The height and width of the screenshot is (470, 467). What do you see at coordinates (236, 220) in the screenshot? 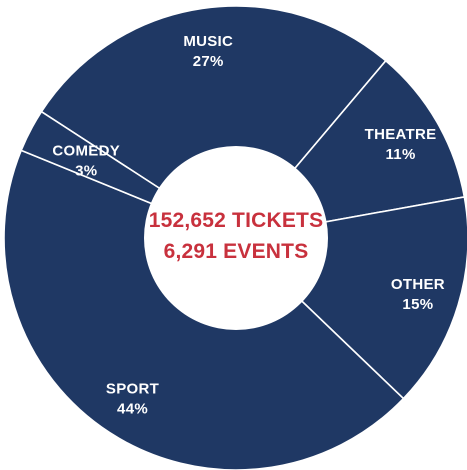
I see `center-total-tickets: 152,652 TICKETS` at bounding box center [236, 220].